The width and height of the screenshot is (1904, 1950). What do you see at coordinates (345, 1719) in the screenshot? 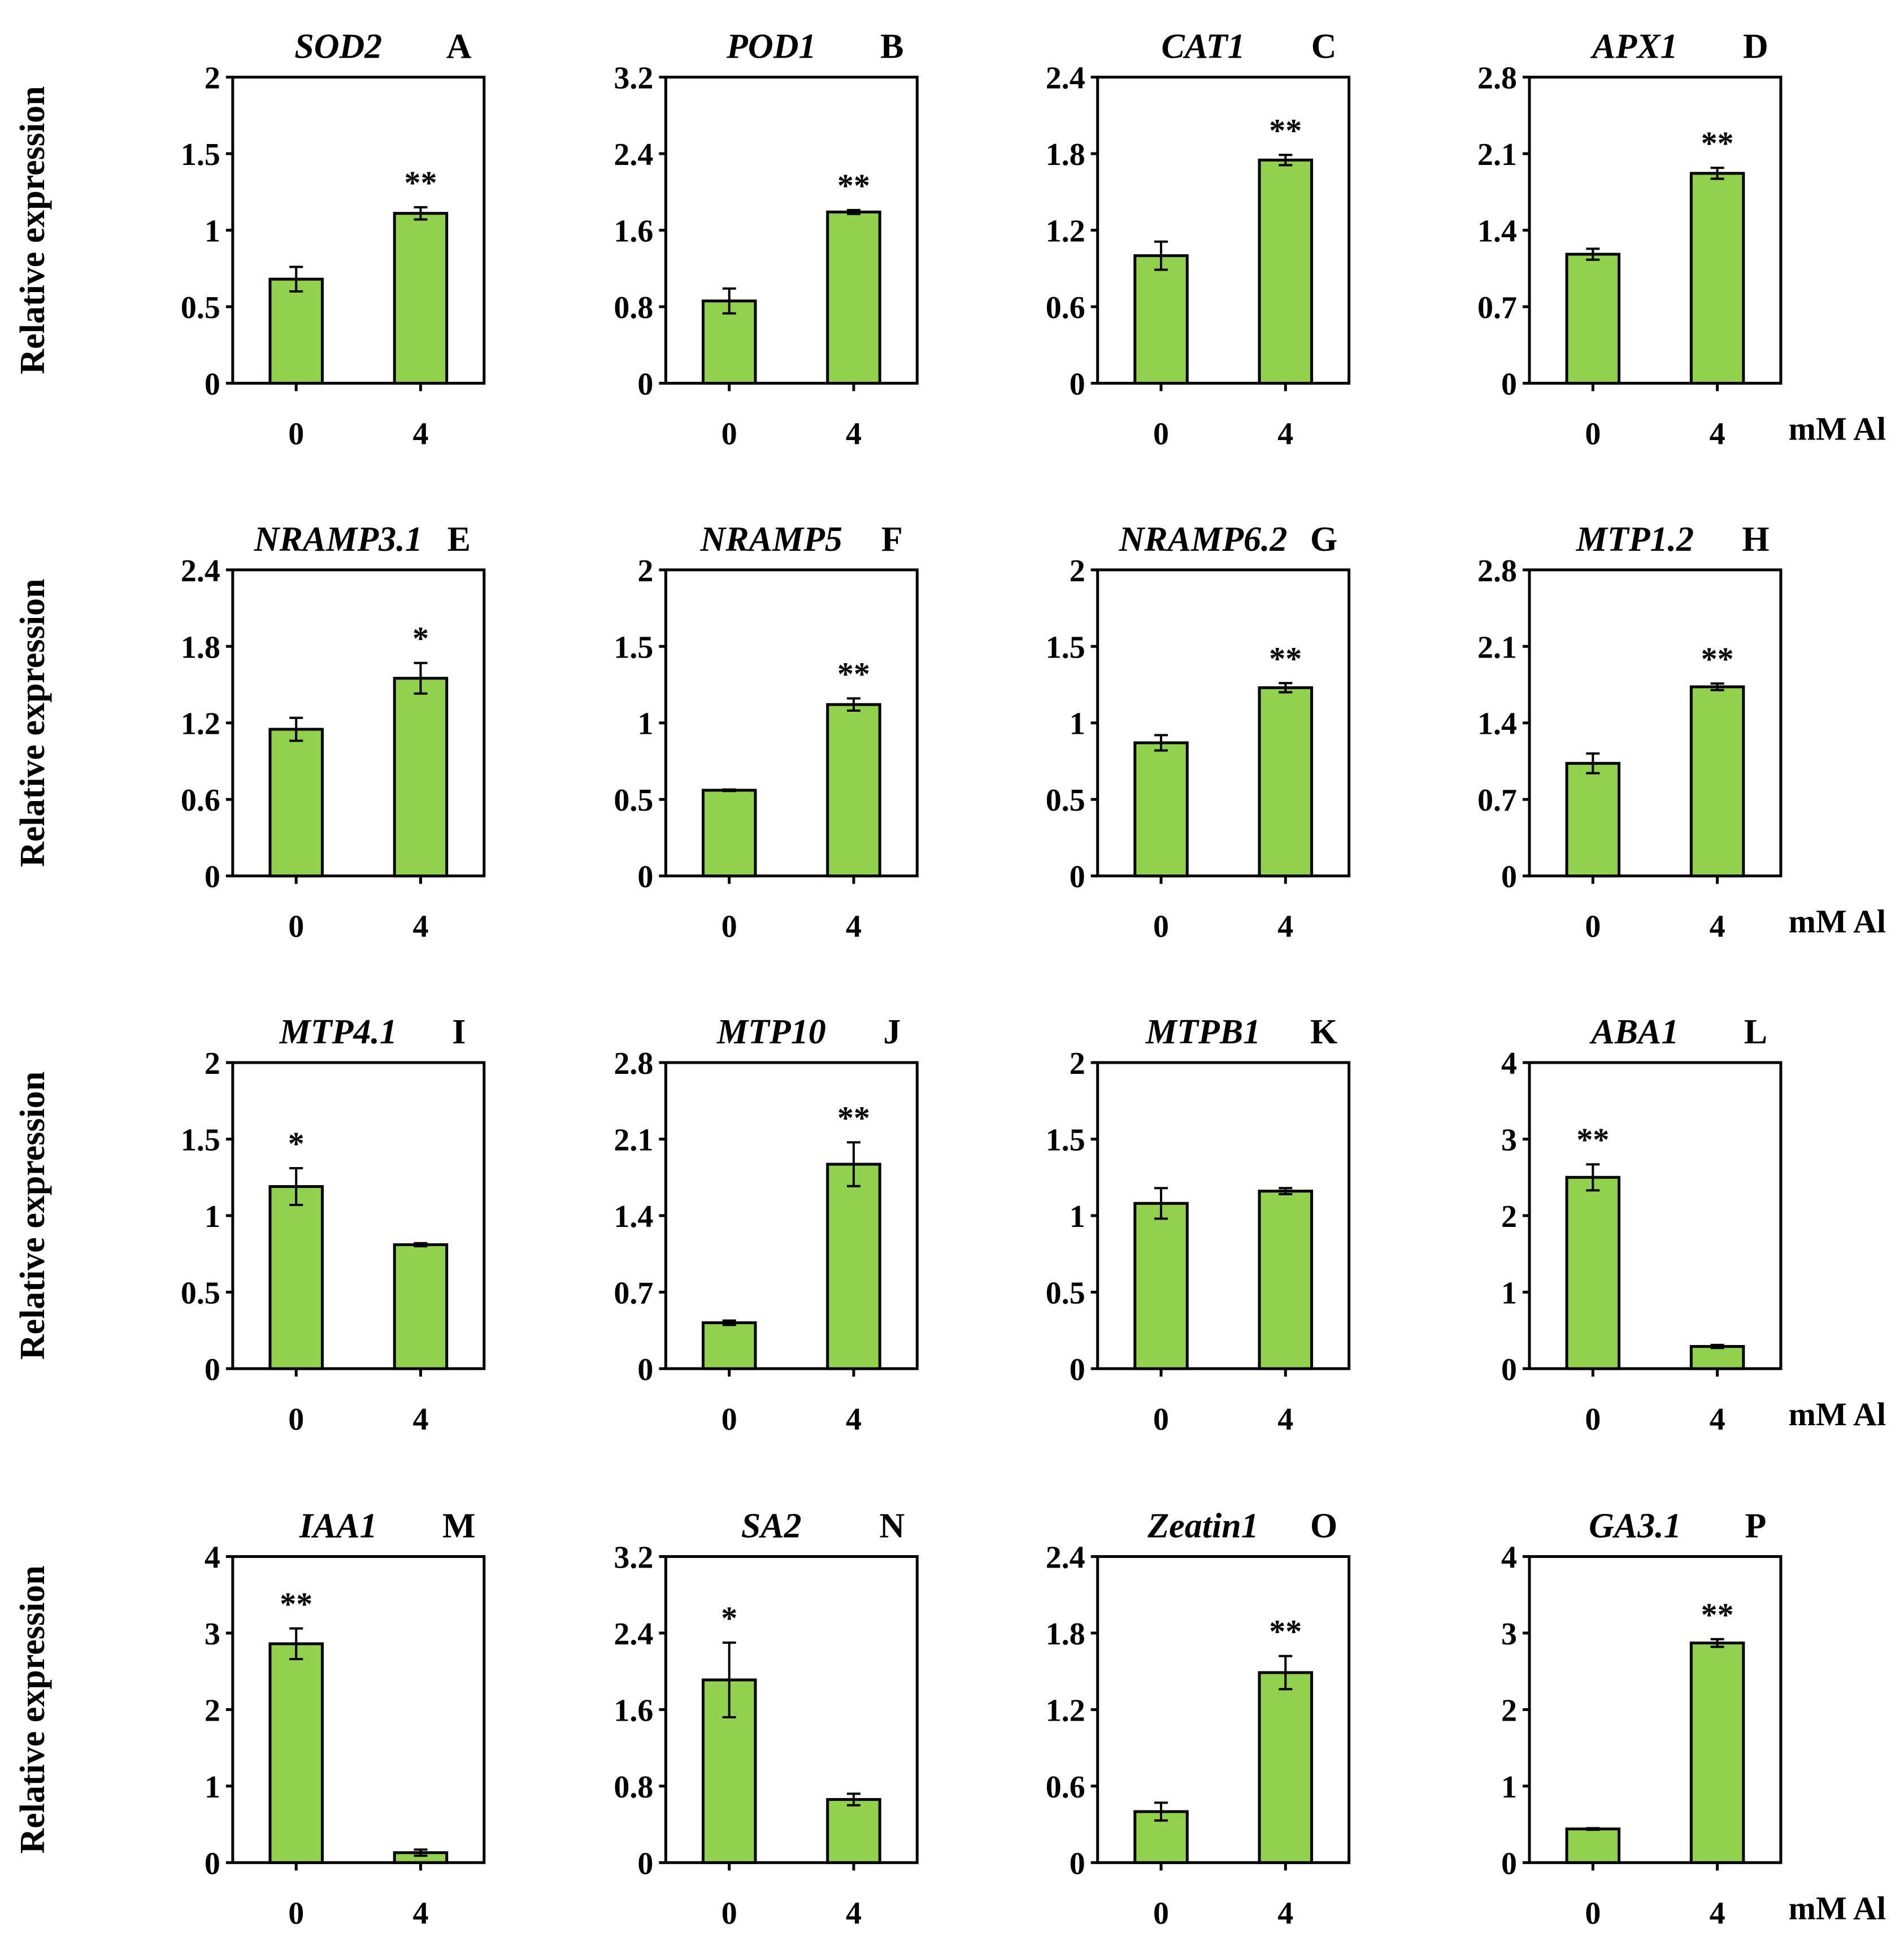
I see `panel-m: 0 1 2 3 4 0 ** 4 IAA1 M` at bounding box center [345, 1719].